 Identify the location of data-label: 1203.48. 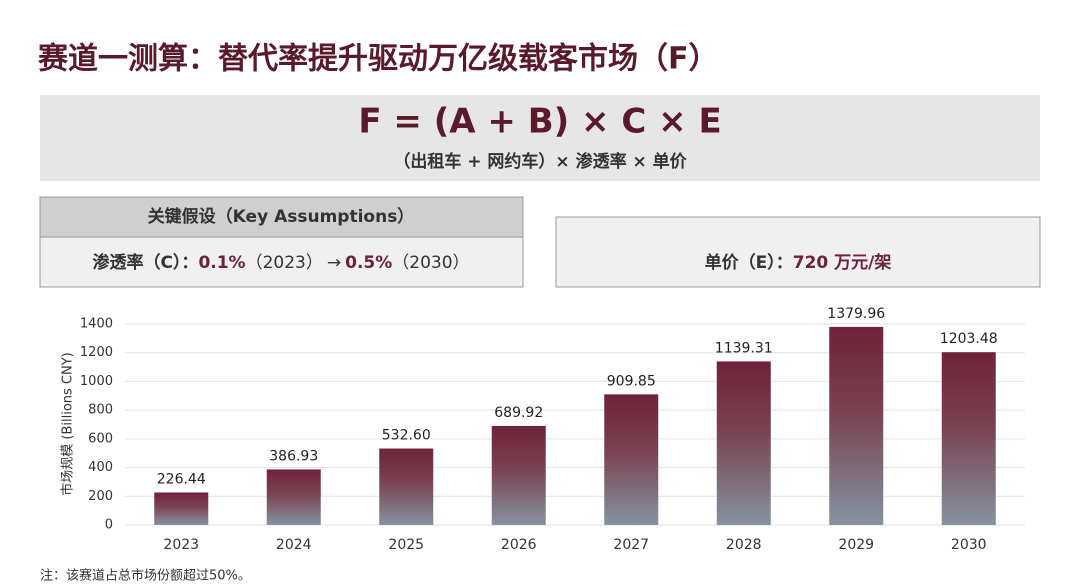
(969, 339).